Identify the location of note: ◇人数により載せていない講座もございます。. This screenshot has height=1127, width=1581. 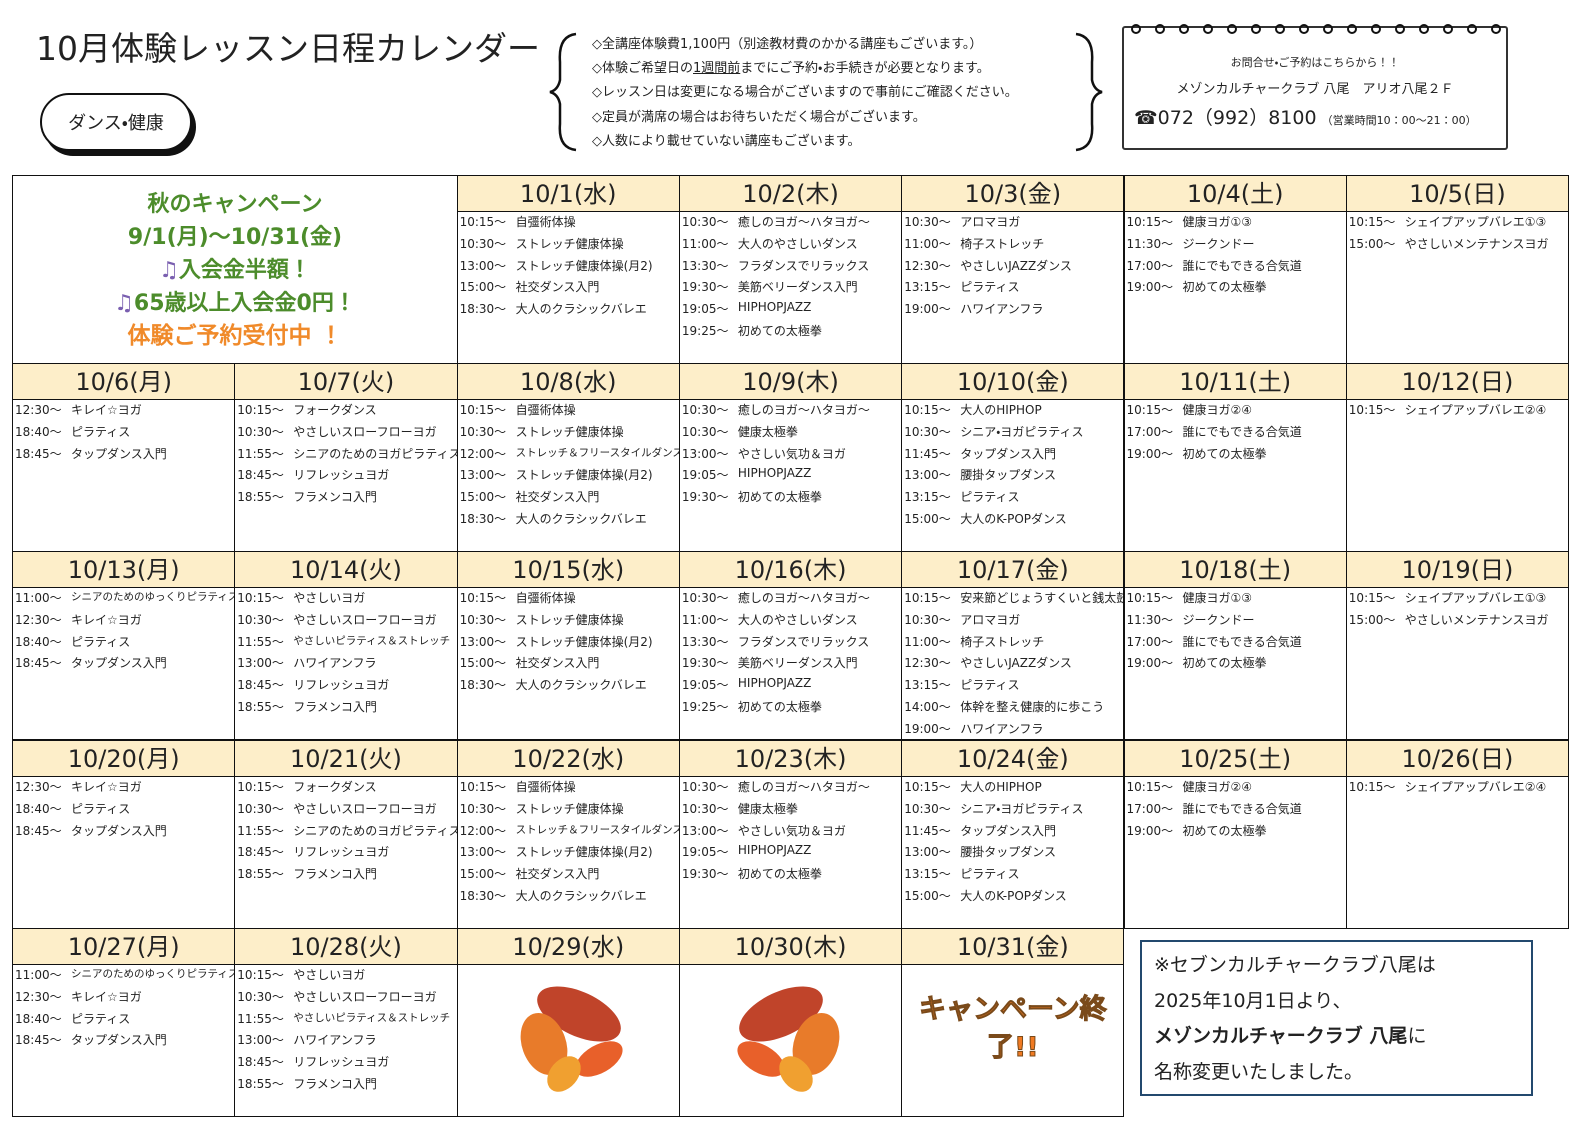
(726, 141).